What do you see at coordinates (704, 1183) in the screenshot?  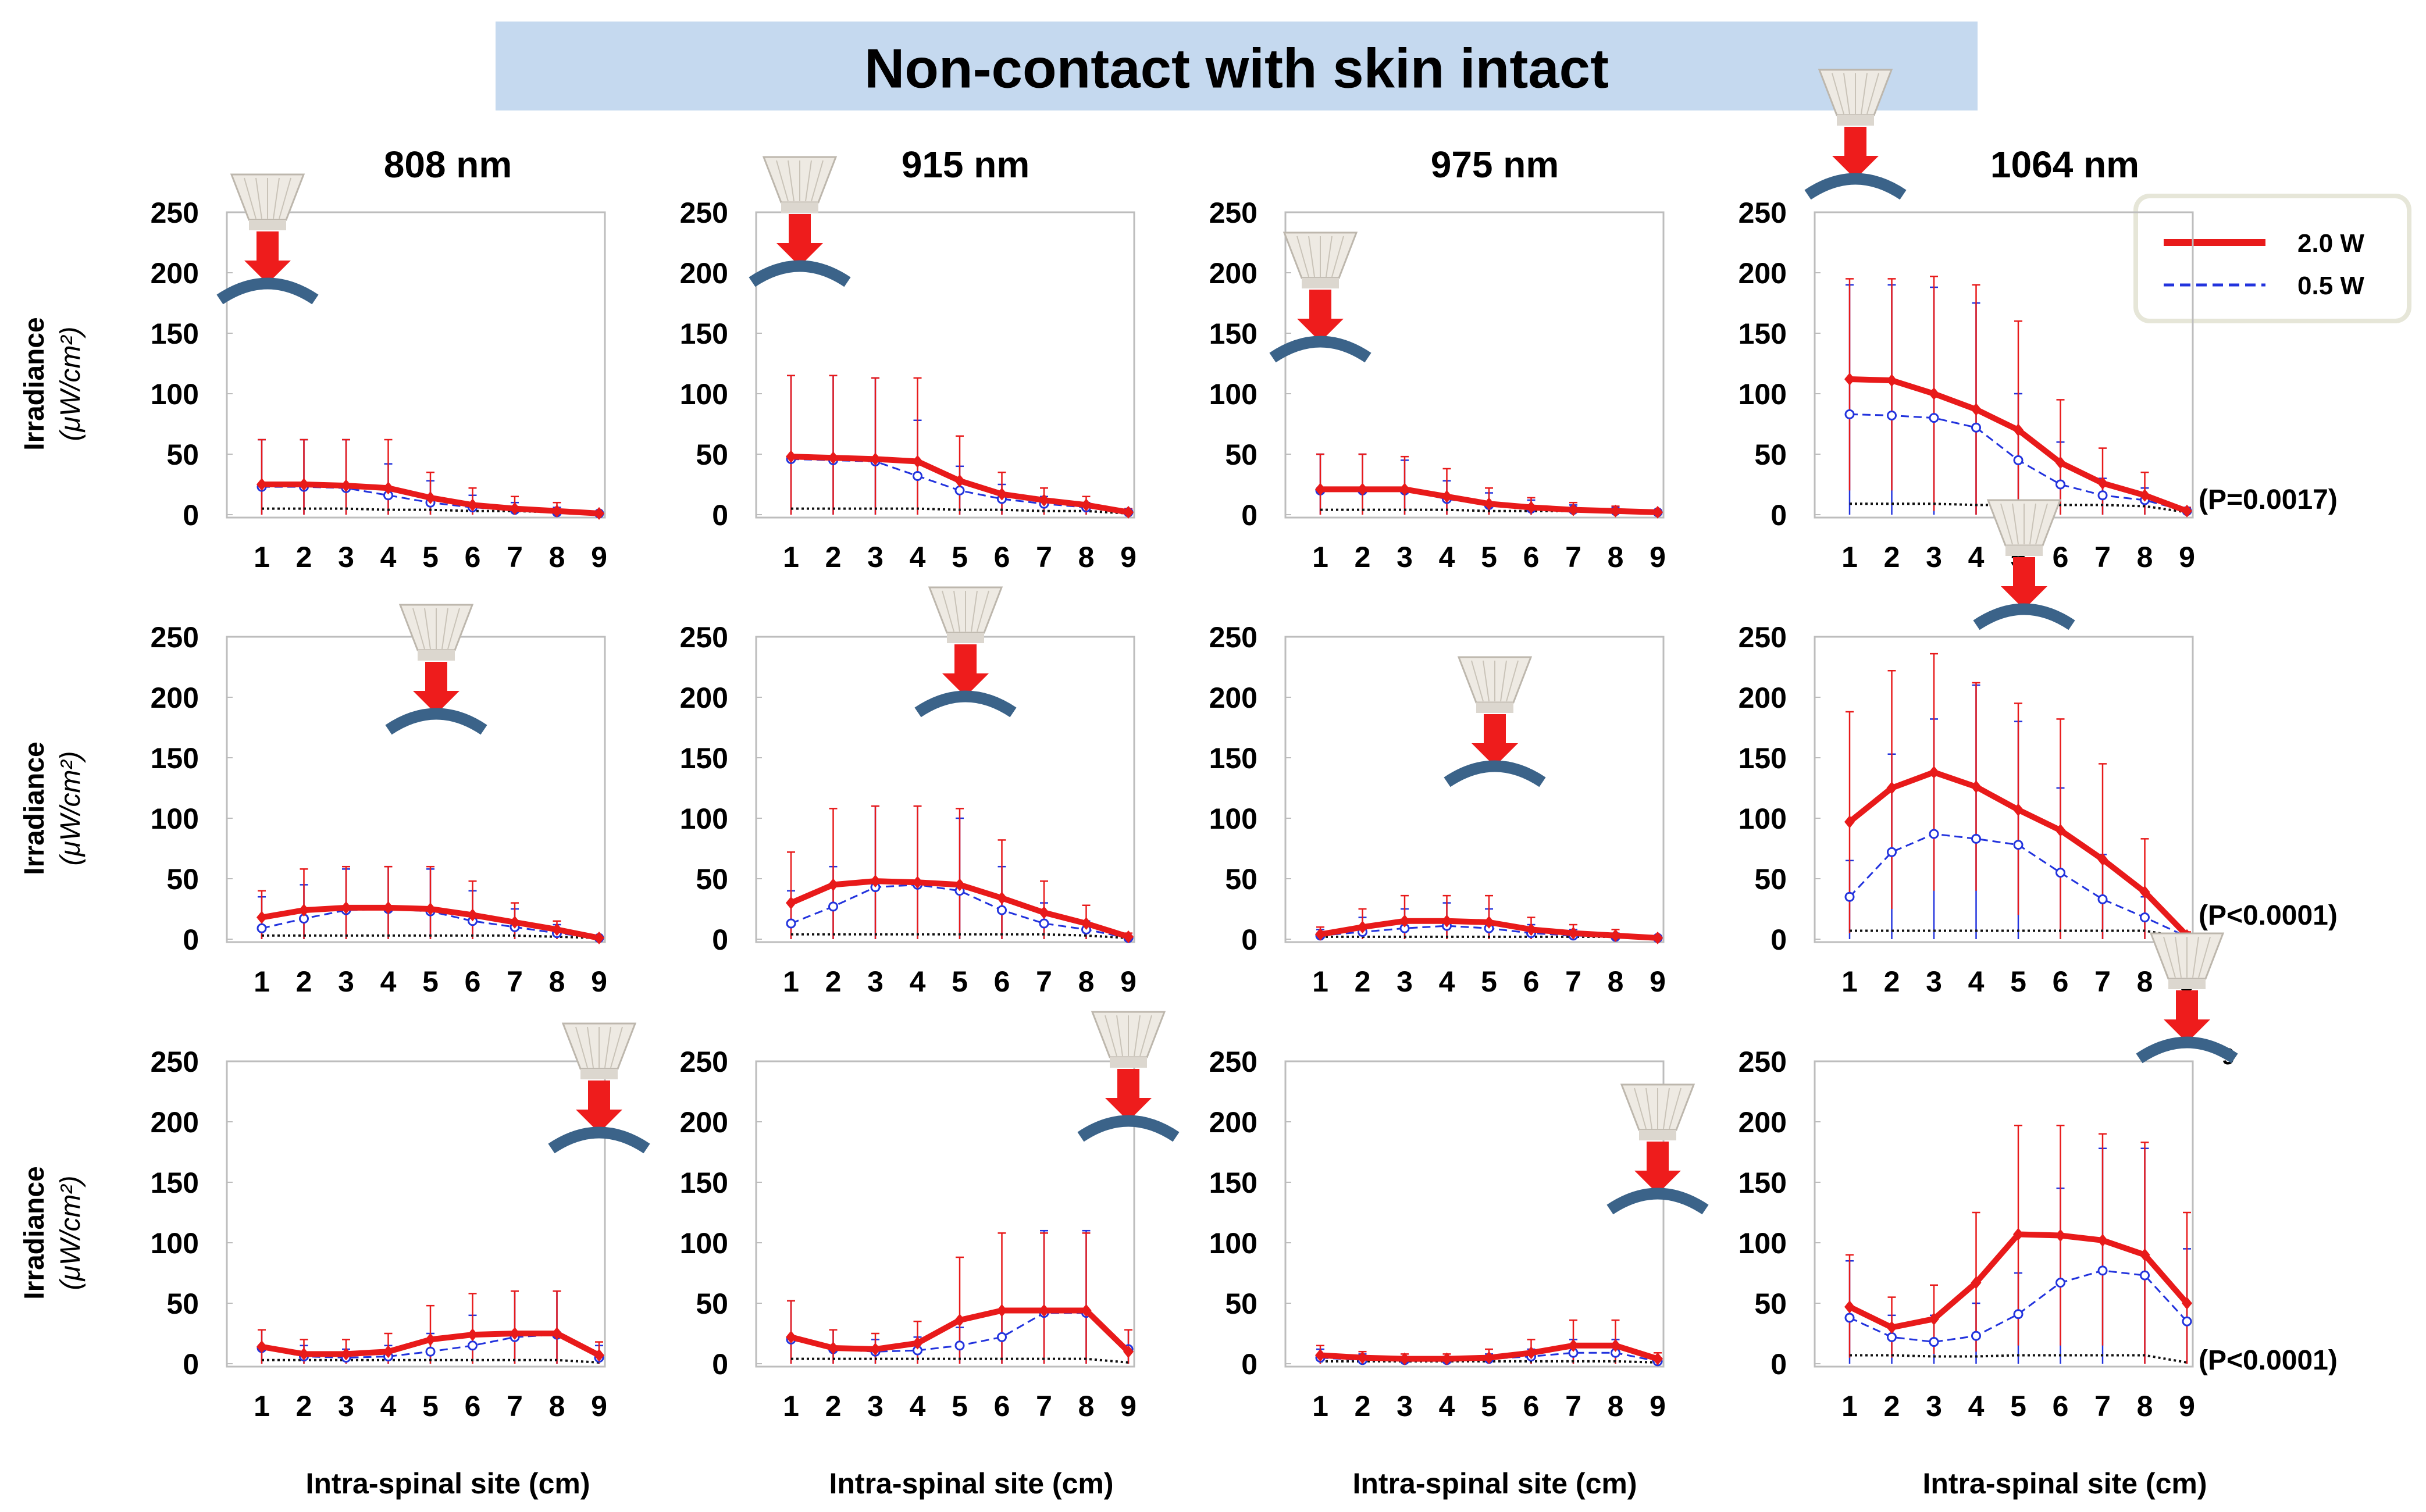 I see `y-tick-label: 150` at bounding box center [704, 1183].